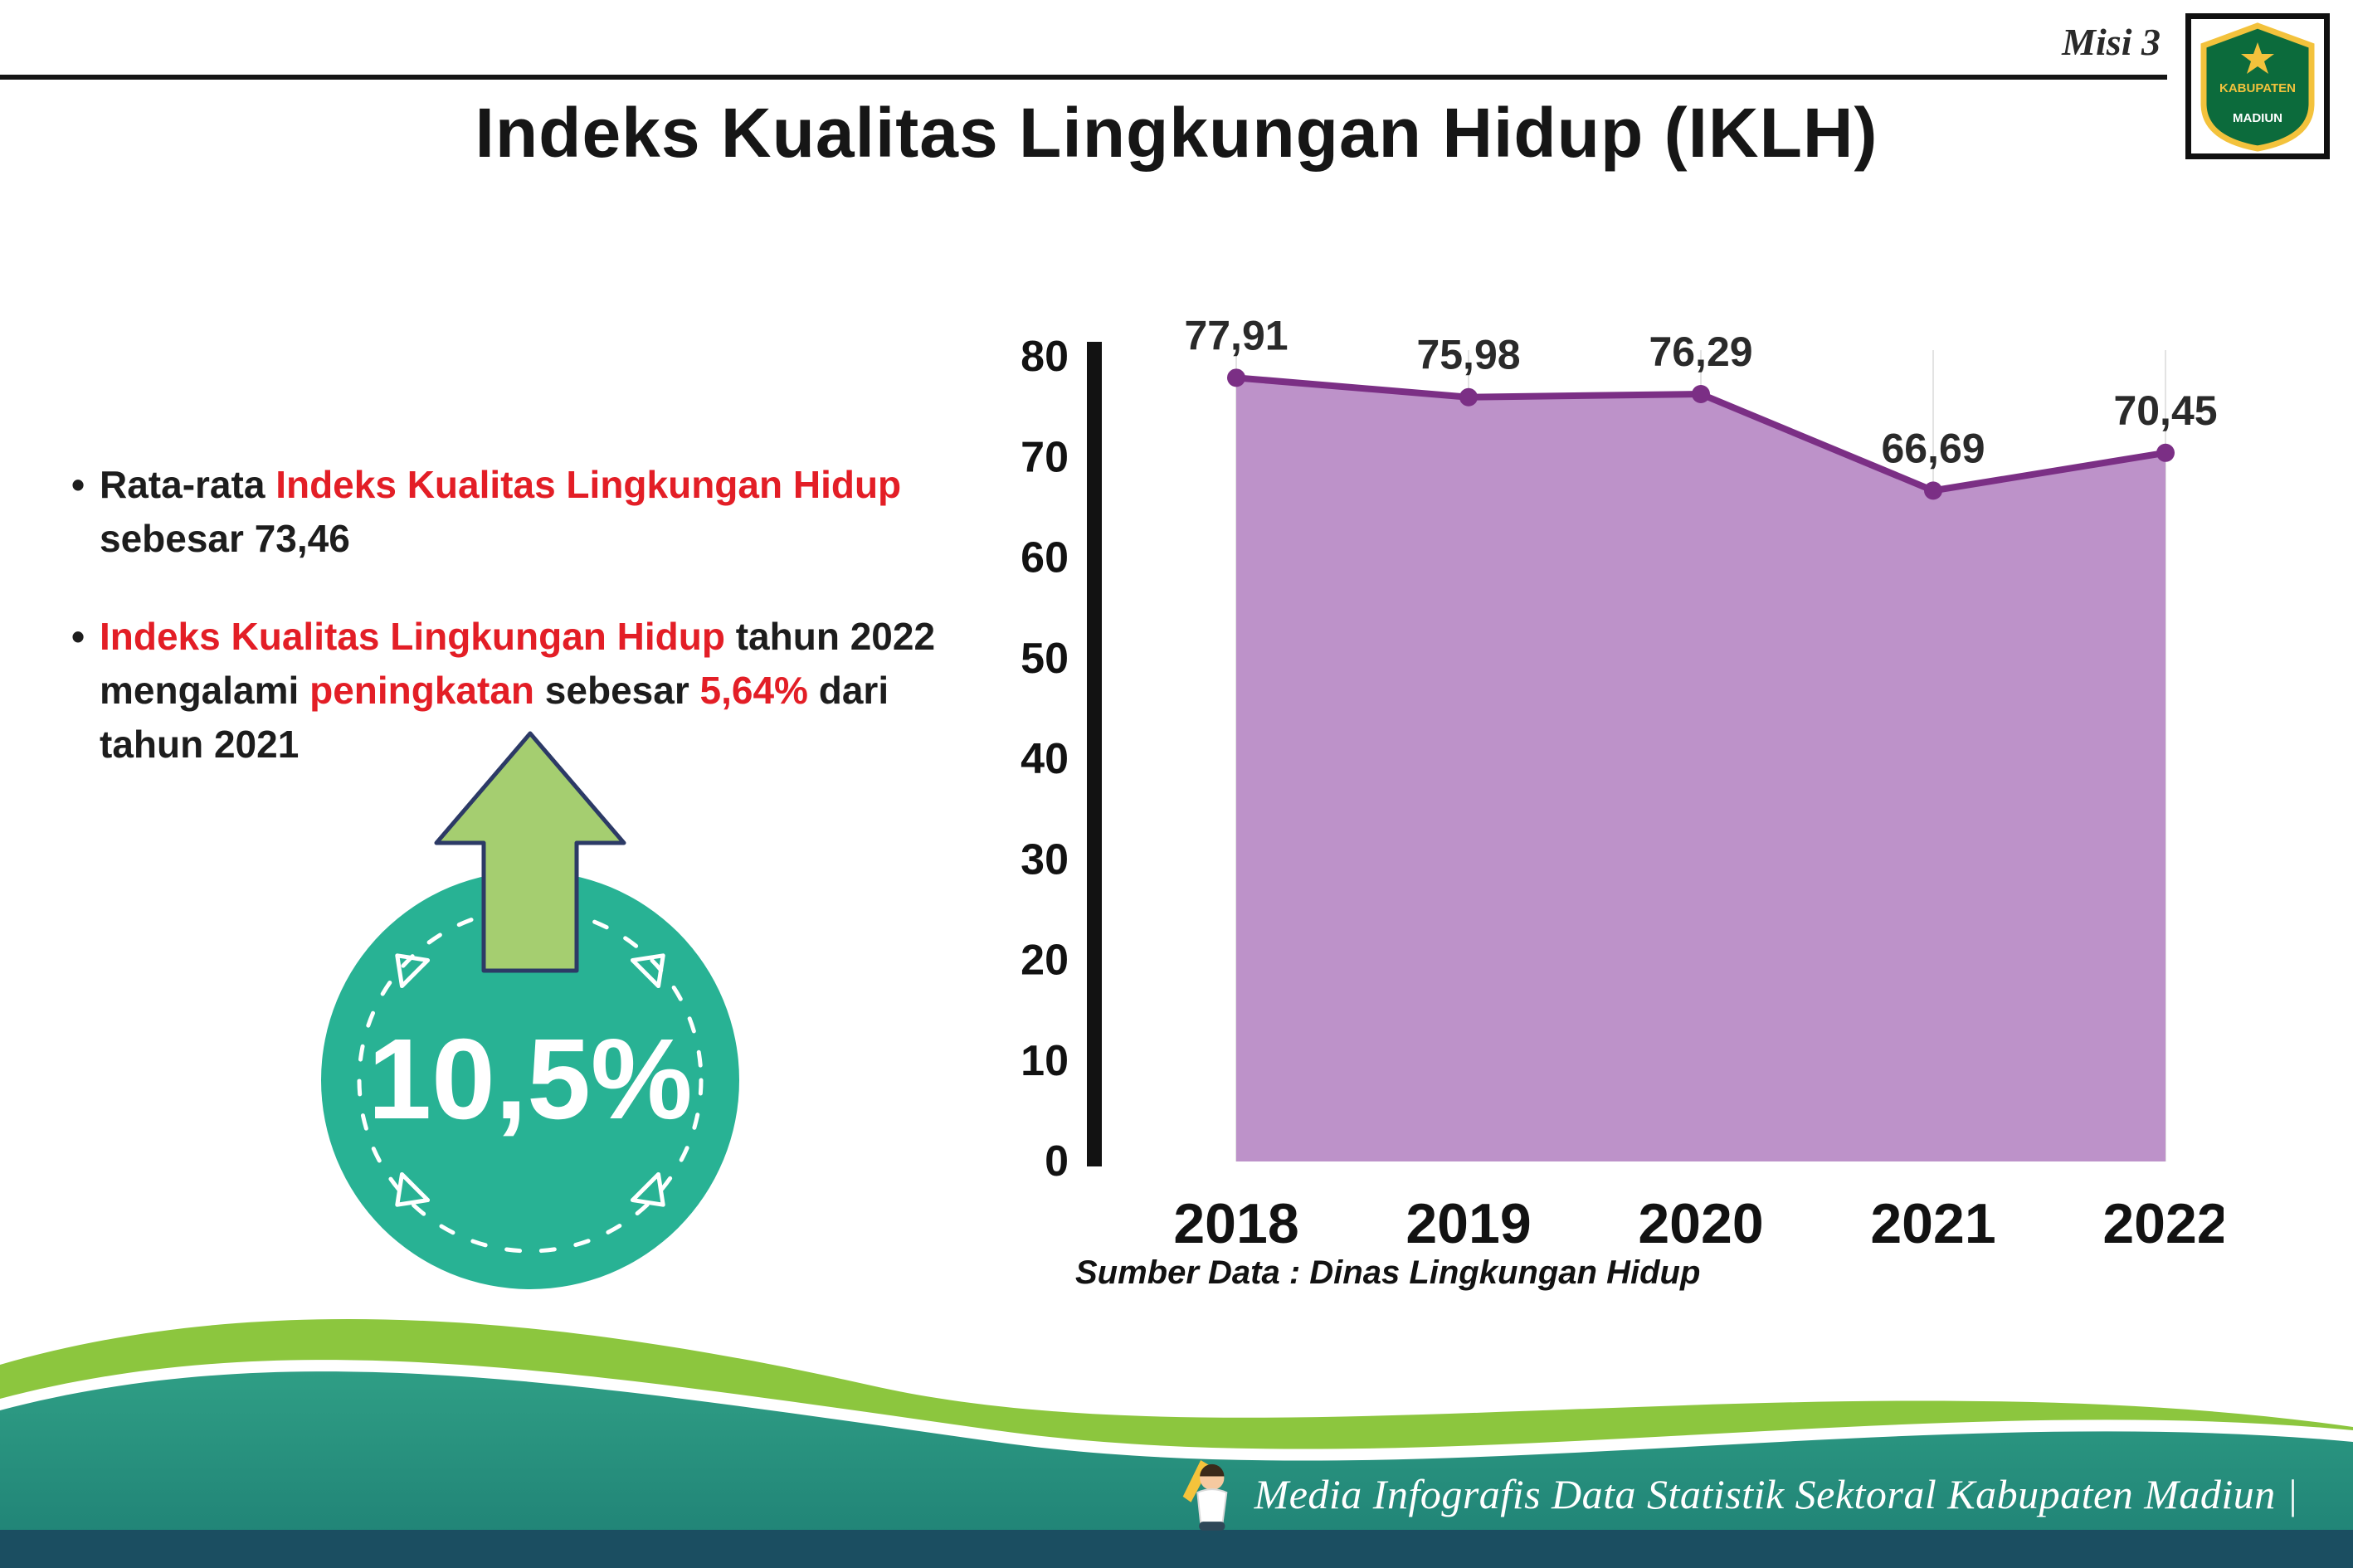 The width and height of the screenshot is (2353, 1568). I want to click on increase-badge-graphic: 10,5%, so click(530, 1010).